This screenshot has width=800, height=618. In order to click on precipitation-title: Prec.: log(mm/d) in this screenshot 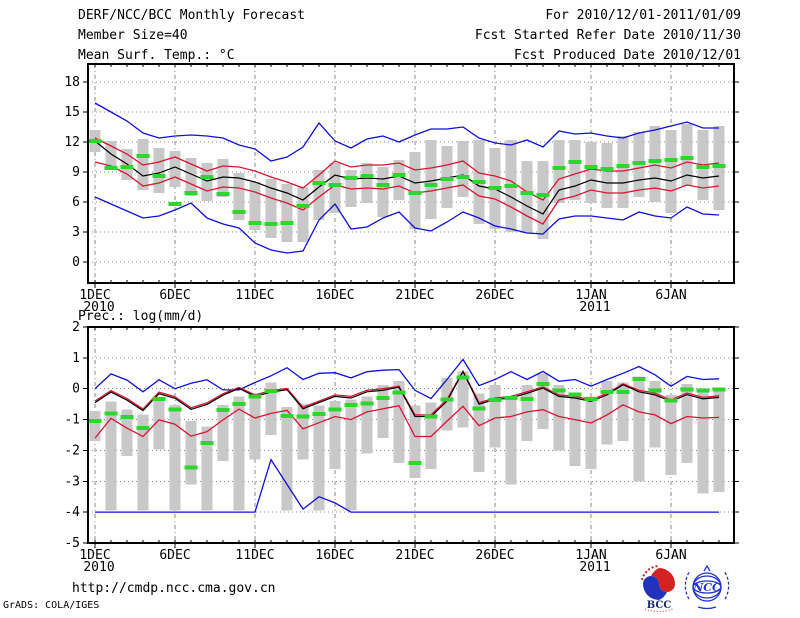, I will do `click(141, 316)`.